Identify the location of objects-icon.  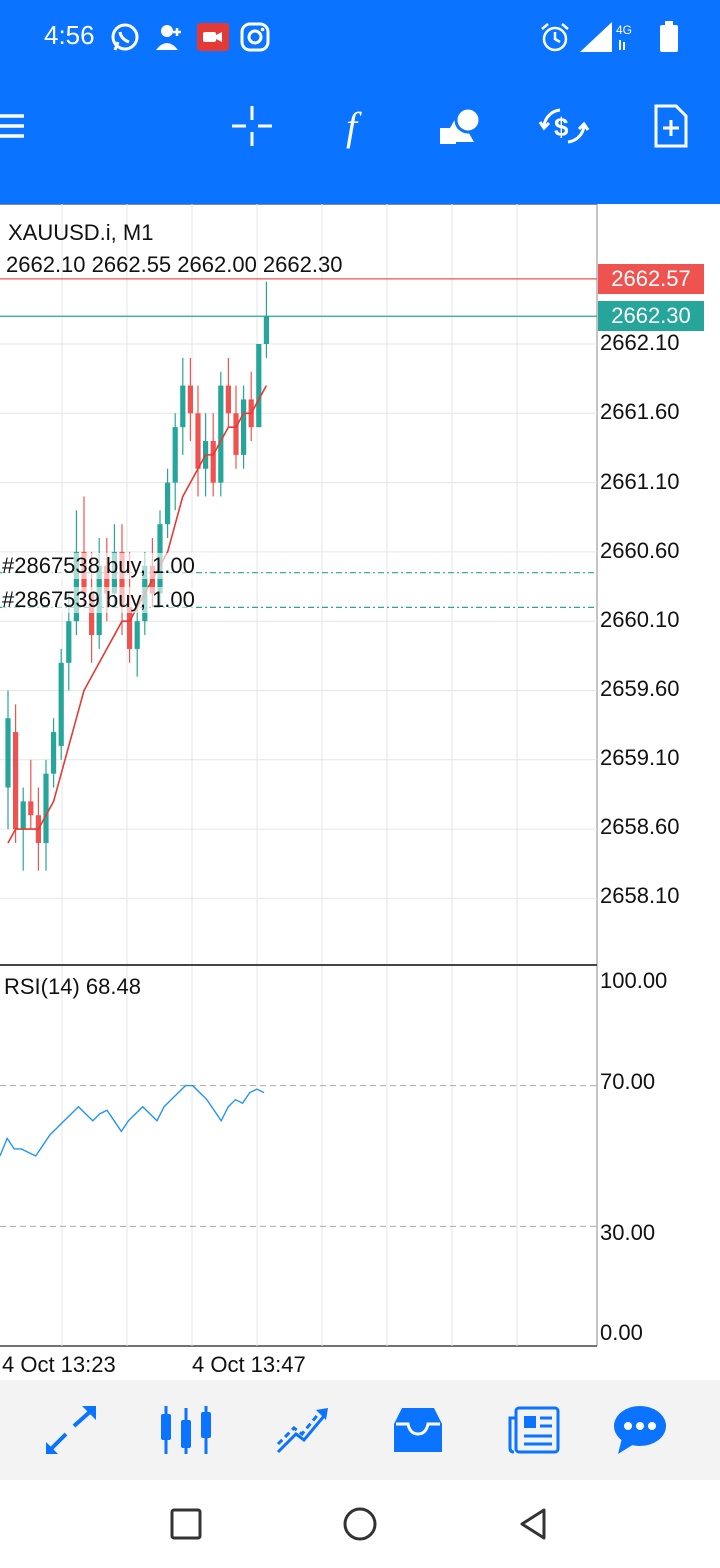
(461, 125).